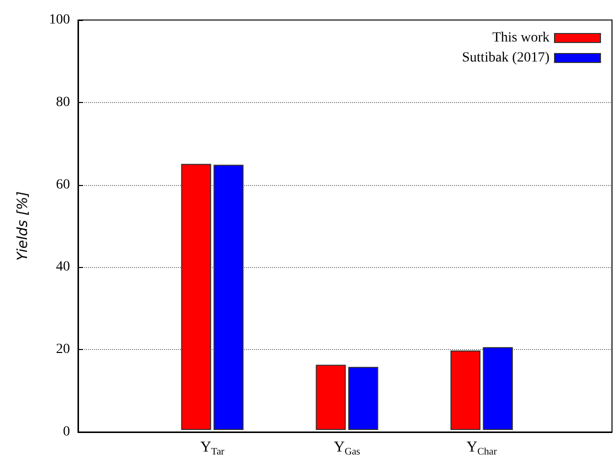 The width and height of the screenshot is (614, 457). What do you see at coordinates (63, 102) in the screenshot?
I see `y-tick-label: 80` at bounding box center [63, 102].